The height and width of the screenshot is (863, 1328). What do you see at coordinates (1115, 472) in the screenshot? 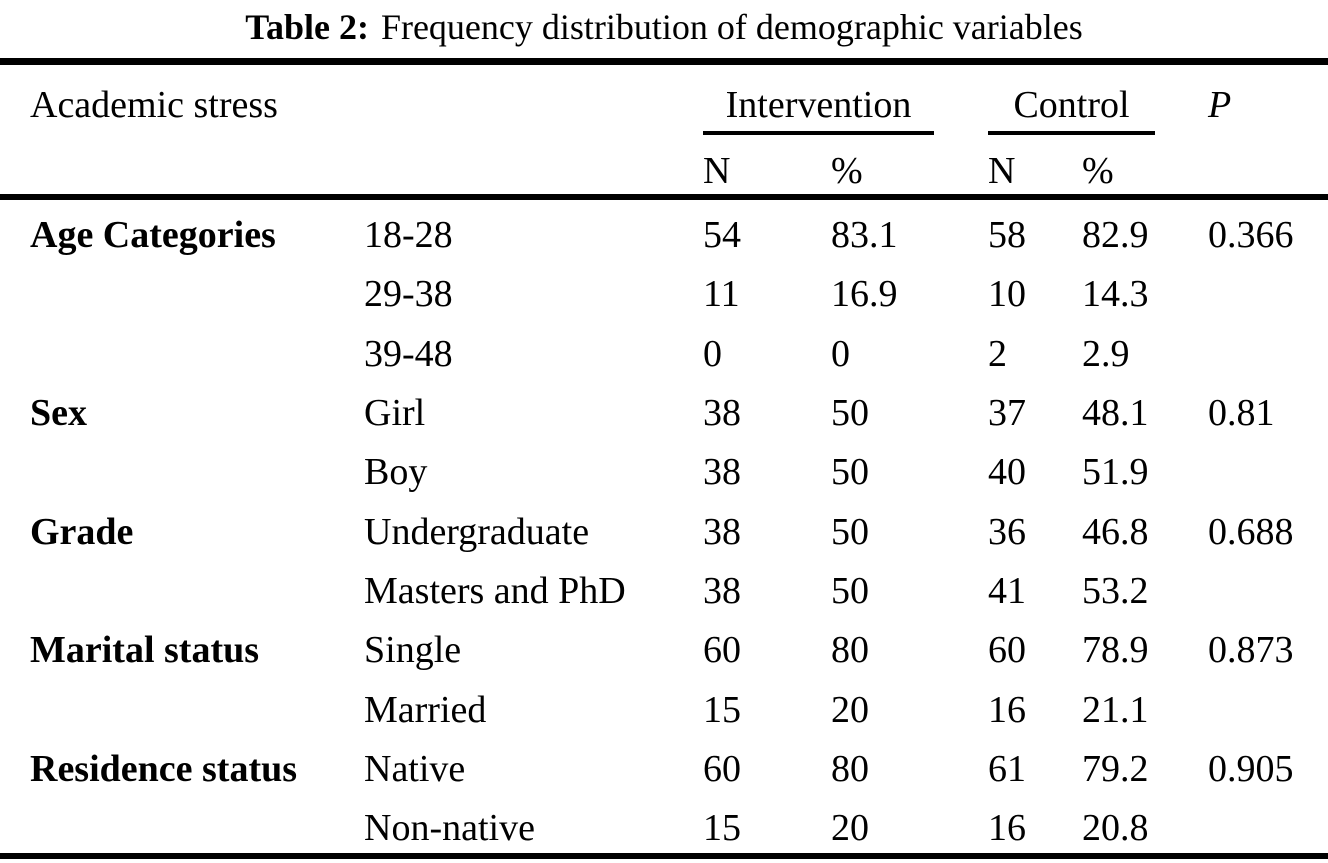
I see `row-control-pct: 51.9` at bounding box center [1115, 472].